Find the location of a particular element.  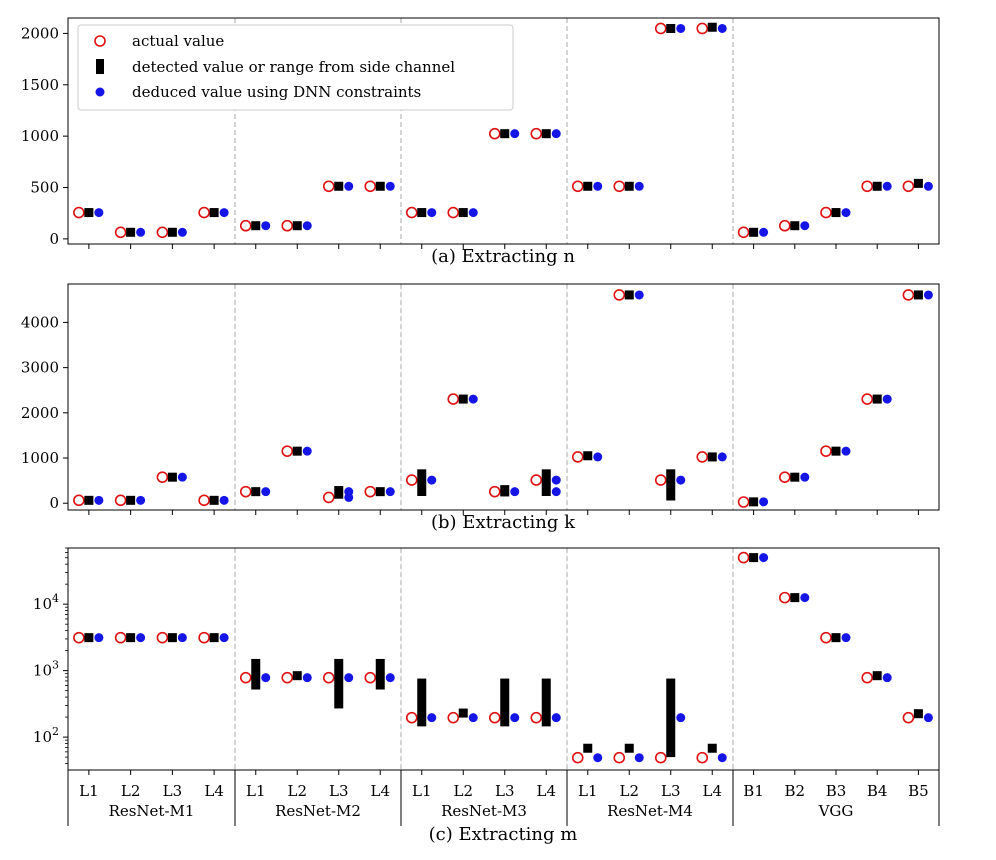

group-label: ResNet-M3 is located at coordinates (484, 811).